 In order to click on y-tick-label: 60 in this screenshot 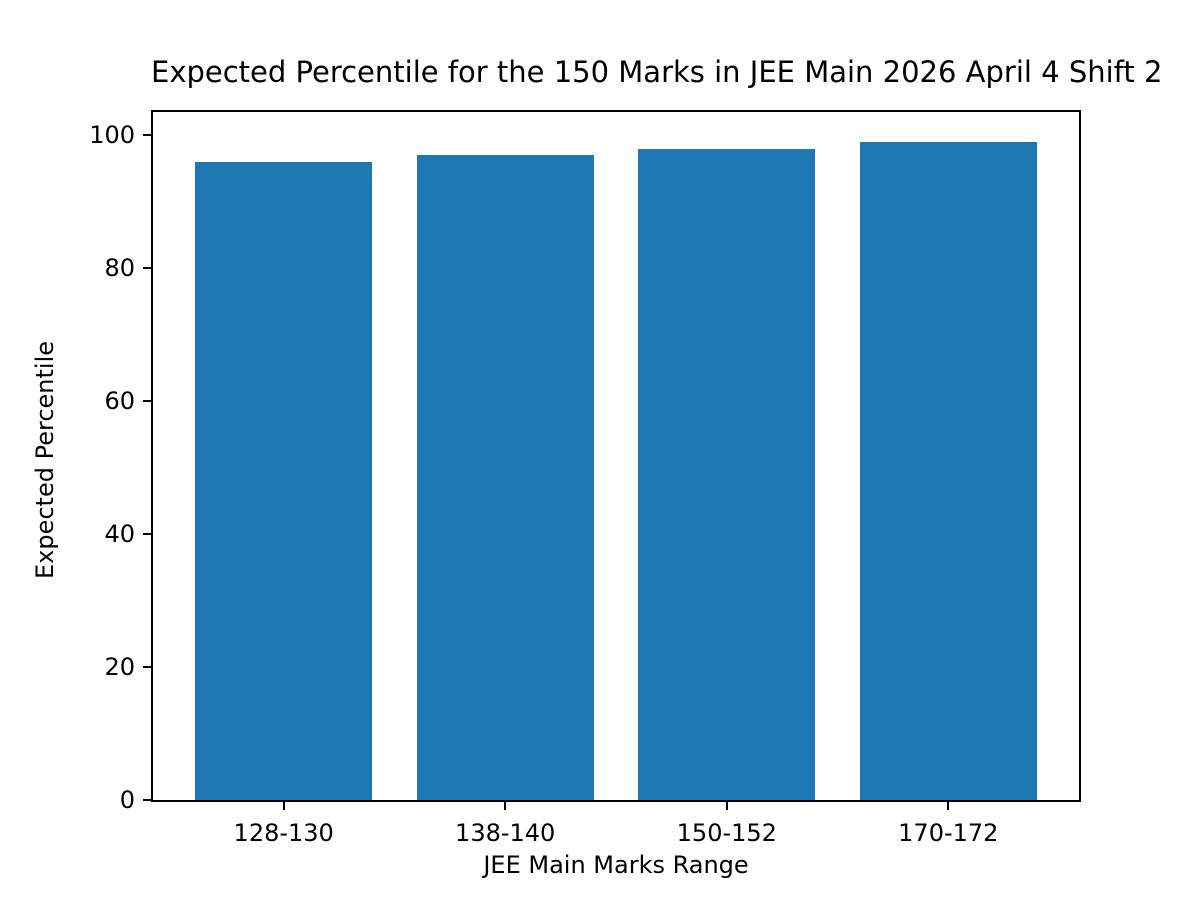, I will do `click(119, 401)`.